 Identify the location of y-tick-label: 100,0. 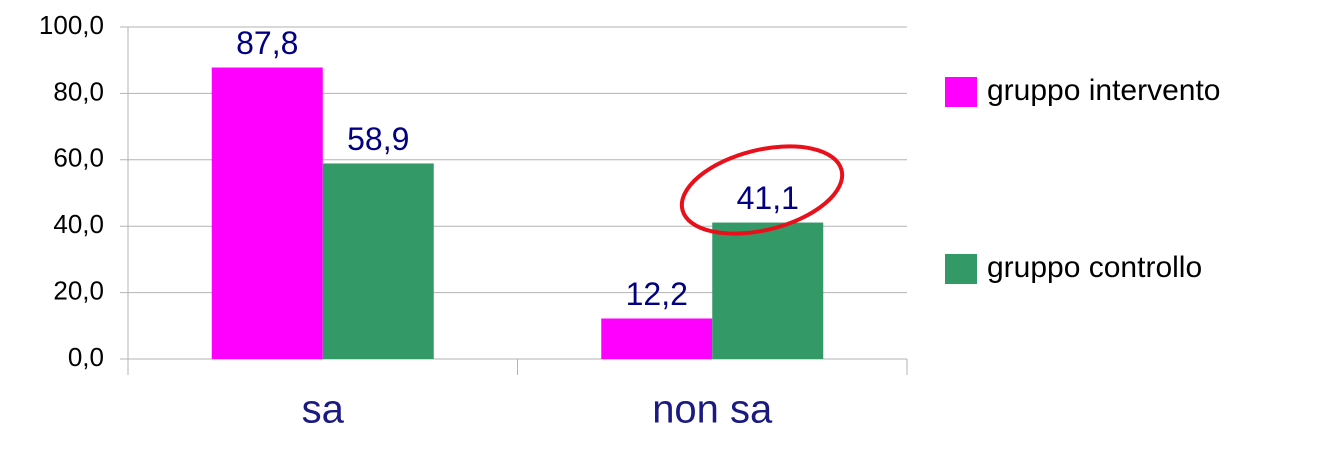
(71, 25).